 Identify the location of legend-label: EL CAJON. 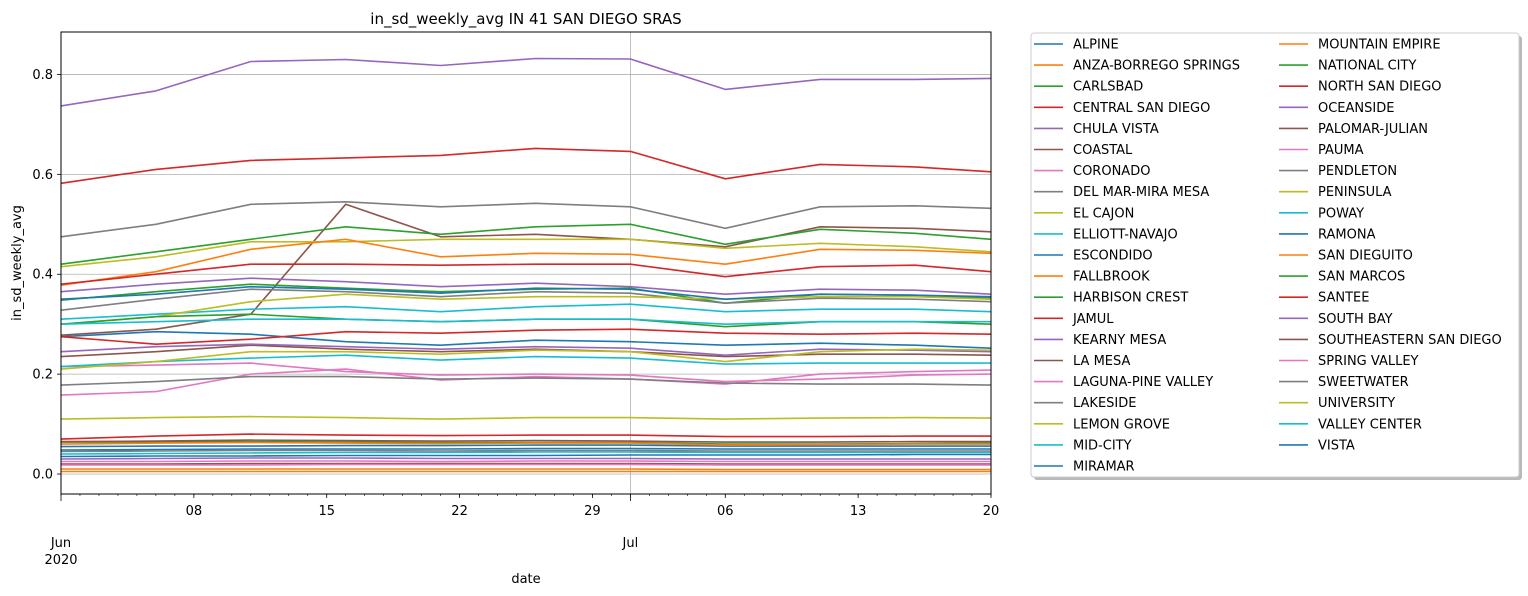
(1103, 213).